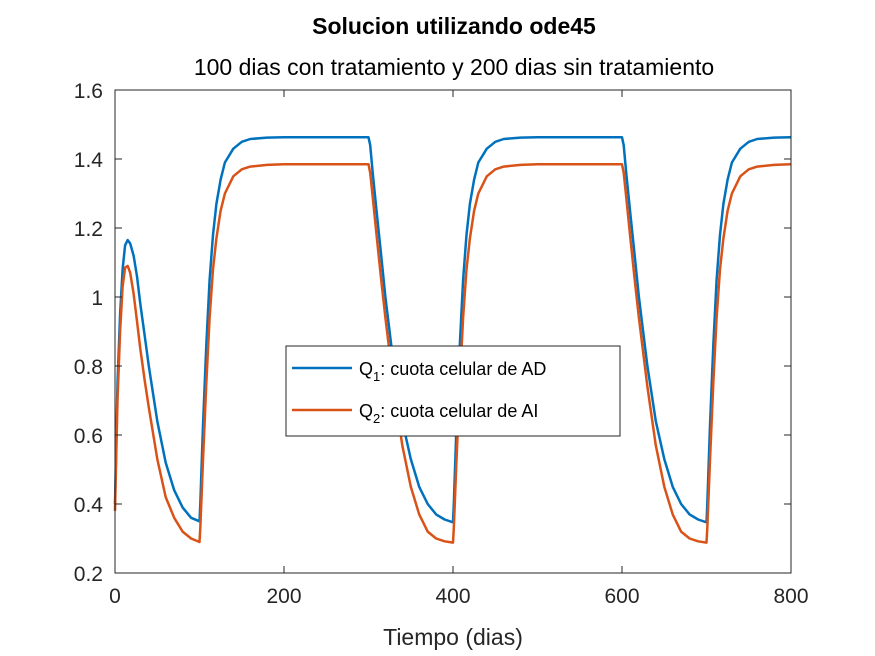  Describe the element at coordinates (366, 411) in the screenshot. I see `legend-q2-main: Q` at that location.